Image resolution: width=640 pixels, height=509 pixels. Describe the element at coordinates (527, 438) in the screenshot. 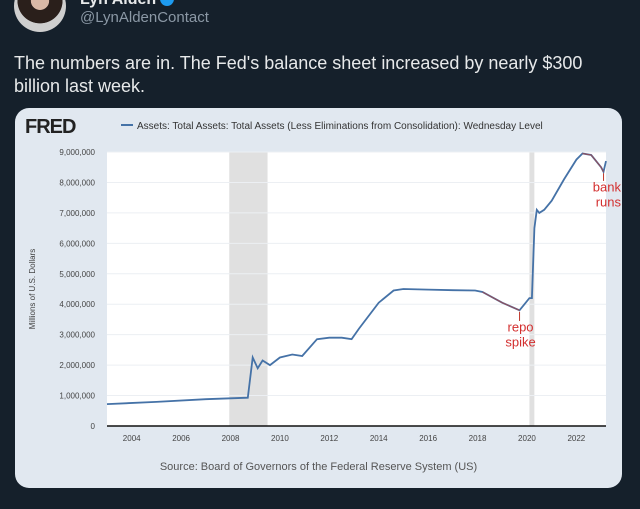

I see `x-tick-label: 2020` at that location.